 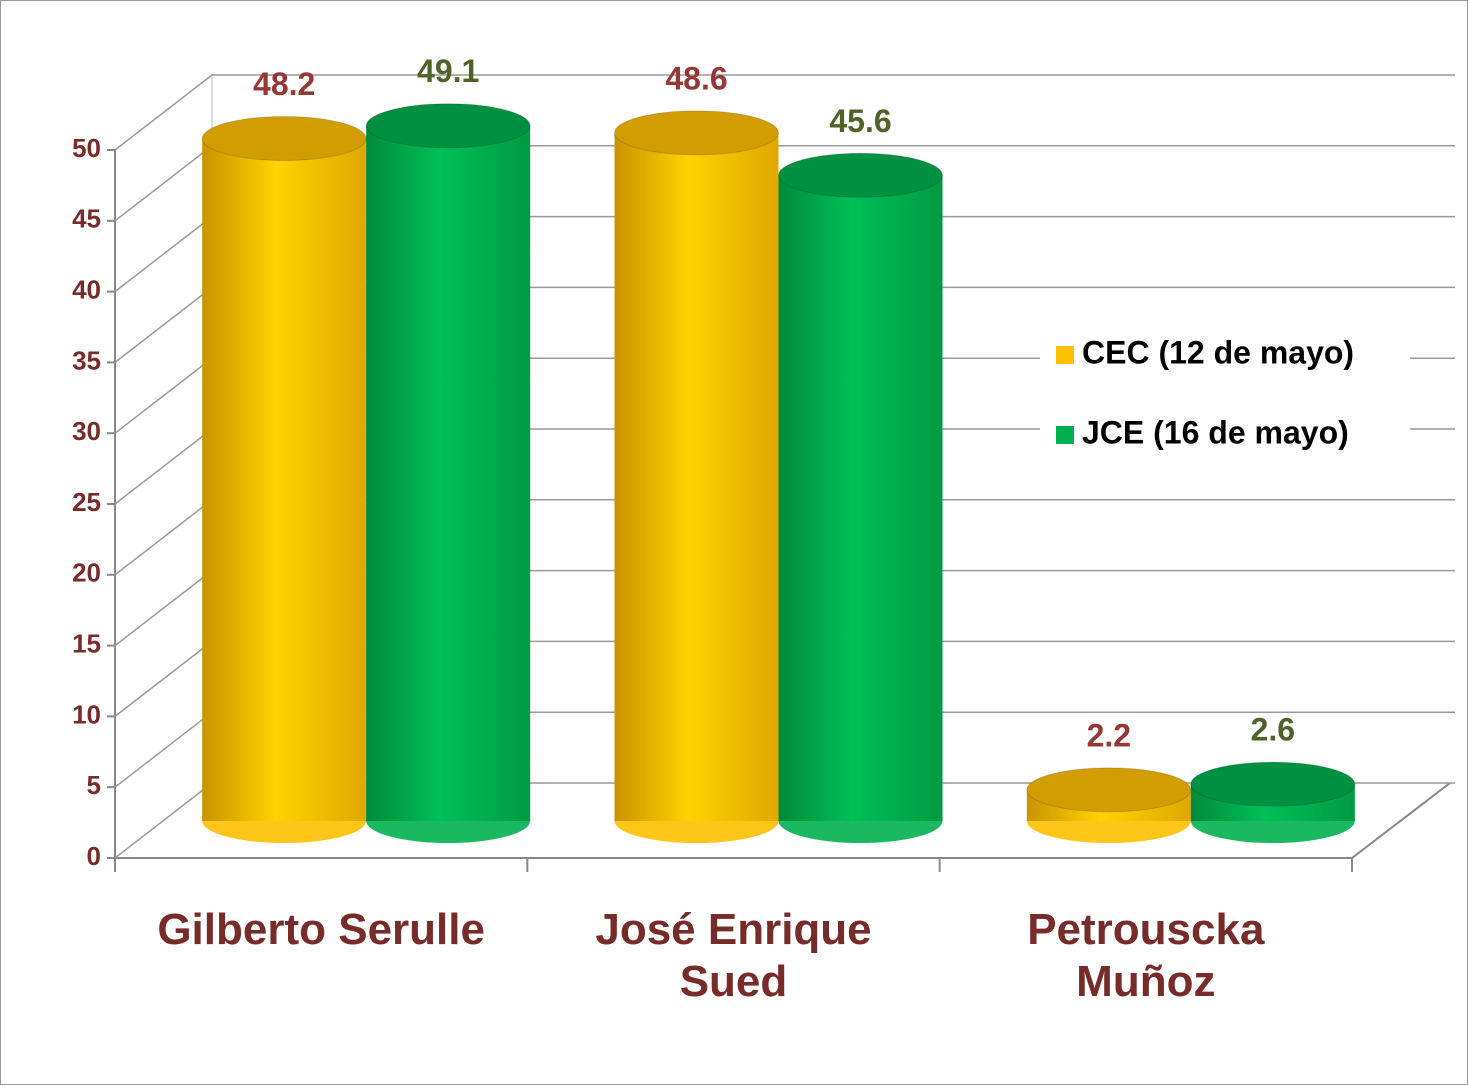 What do you see at coordinates (1146, 955) in the screenshot?
I see `x-tick-label: Petrouscka Muñoz` at bounding box center [1146, 955].